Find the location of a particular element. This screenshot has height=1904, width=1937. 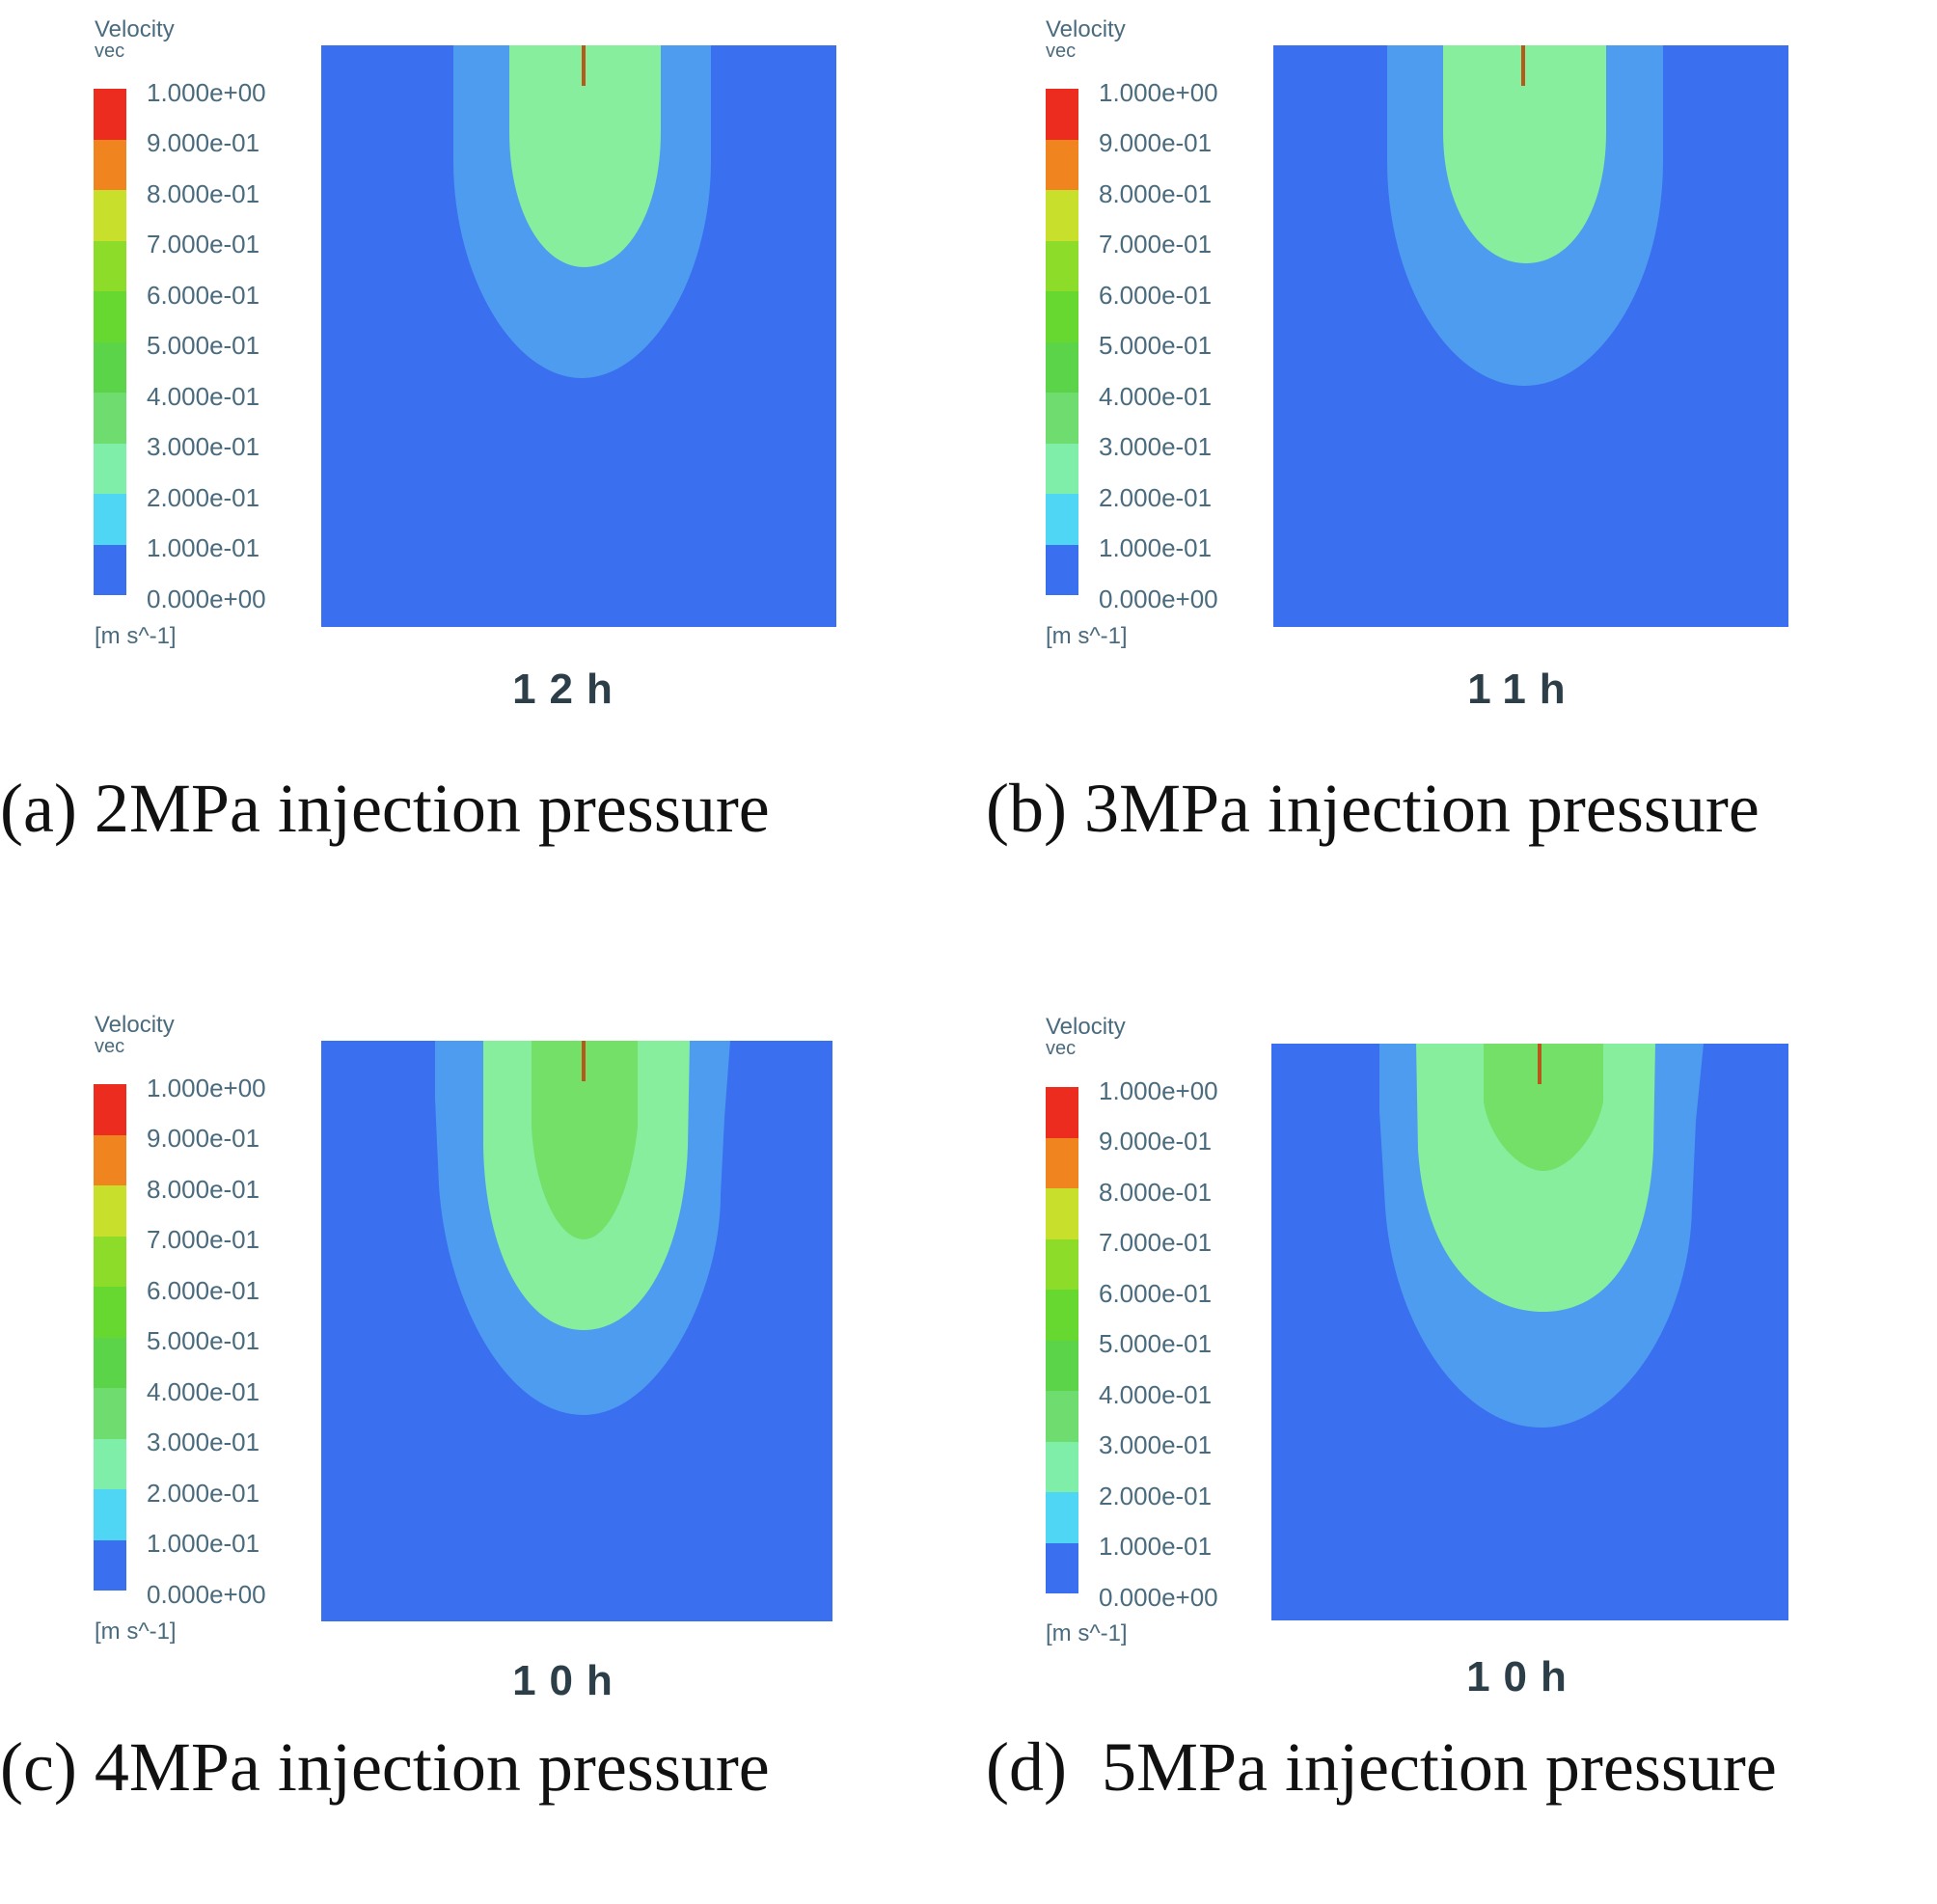

panel-caption: (b) 3MPa injection pressure is located at coordinates (1373, 808).